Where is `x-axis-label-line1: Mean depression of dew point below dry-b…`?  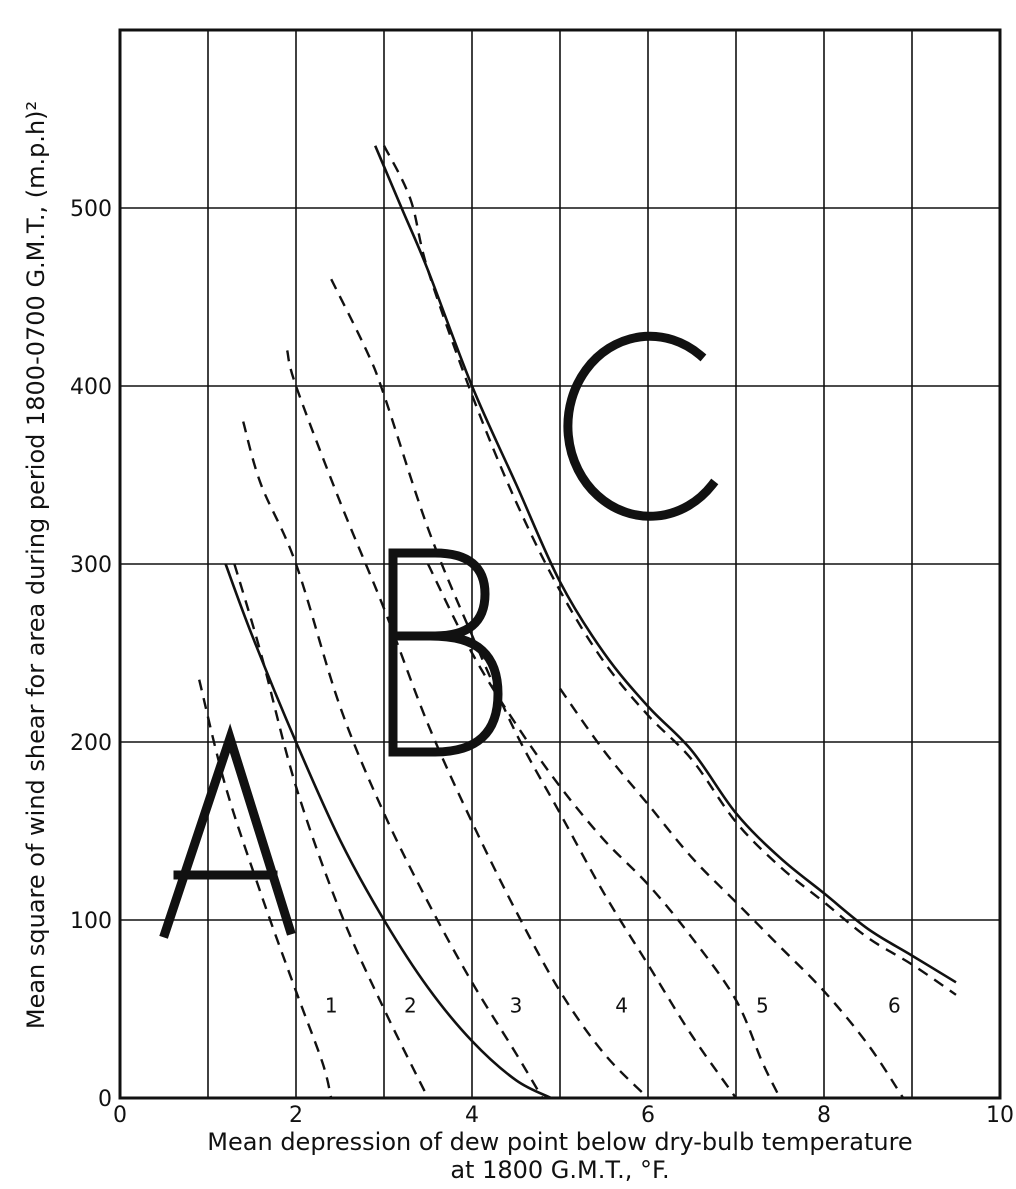
x-axis-label-line1: Mean depression of dew point below dry-b… is located at coordinates (559, 1142).